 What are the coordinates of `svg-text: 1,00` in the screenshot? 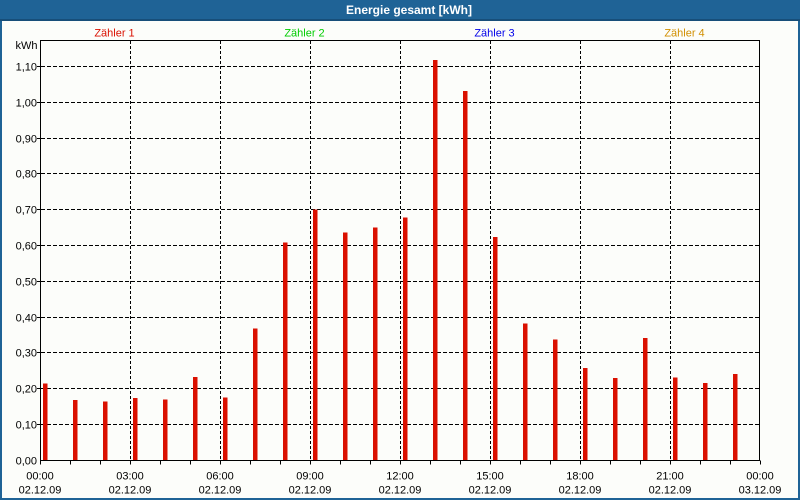 It's located at (26, 104).